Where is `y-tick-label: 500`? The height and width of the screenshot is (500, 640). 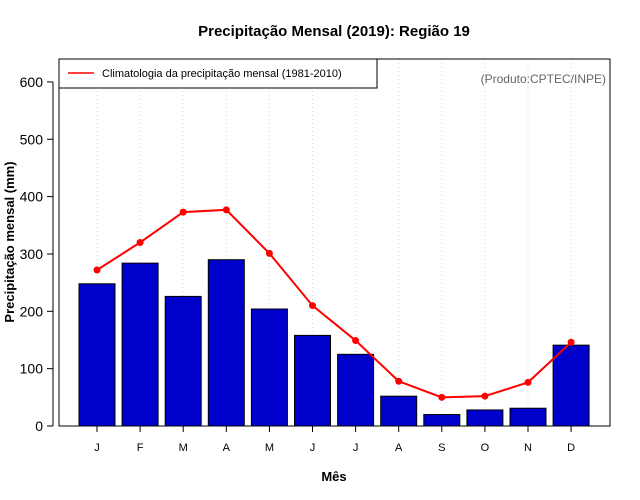
y-tick-label: 500 is located at coordinates (32, 139).